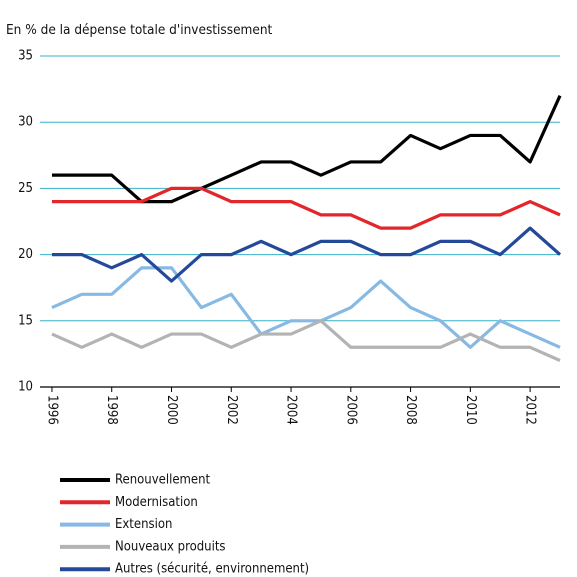 The width and height of the screenshot is (577, 577). What do you see at coordinates (470, 410) in the screenshot?
I see `x-tick-label: 2010` at bounding box center [470, 410].